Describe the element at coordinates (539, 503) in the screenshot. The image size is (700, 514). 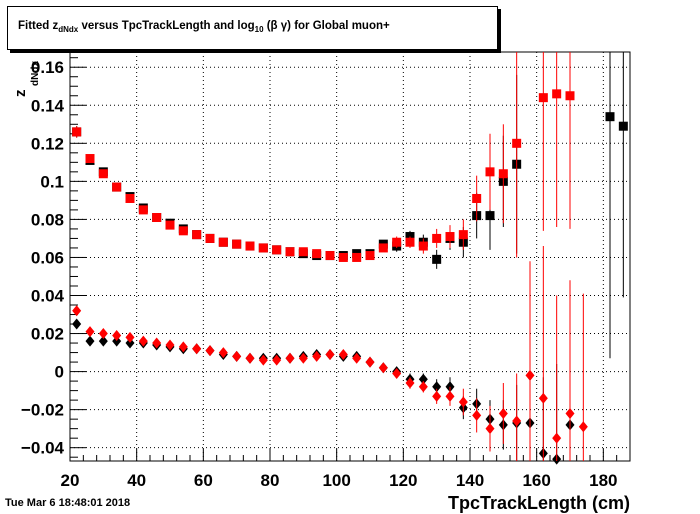
I see `x-axis-label: TpcTrackLength (cm)` at that location.